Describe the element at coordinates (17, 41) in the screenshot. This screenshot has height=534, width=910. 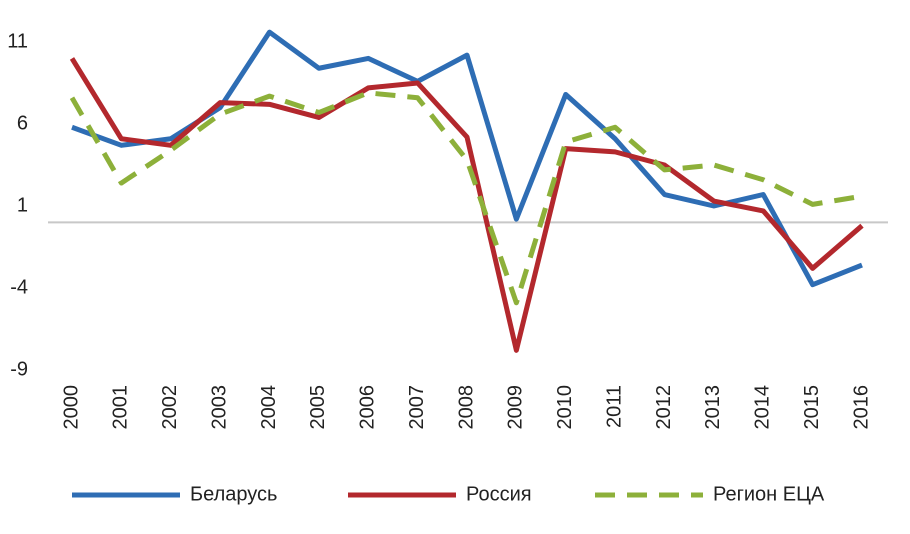
I see `y-tick-label: 11` at that location.